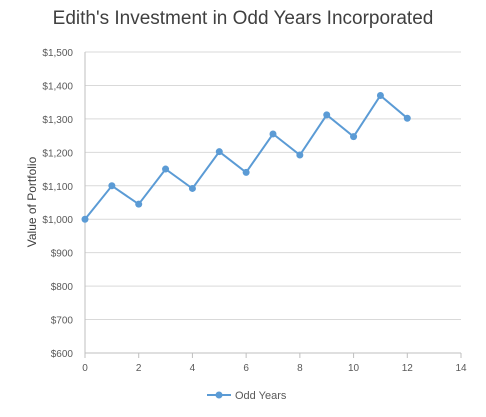 The height and width of the screenshot is (417, 486). Describe the element at coordinates (62, 254) in the screenshot. I see `y-tick-label: $900` at that location.